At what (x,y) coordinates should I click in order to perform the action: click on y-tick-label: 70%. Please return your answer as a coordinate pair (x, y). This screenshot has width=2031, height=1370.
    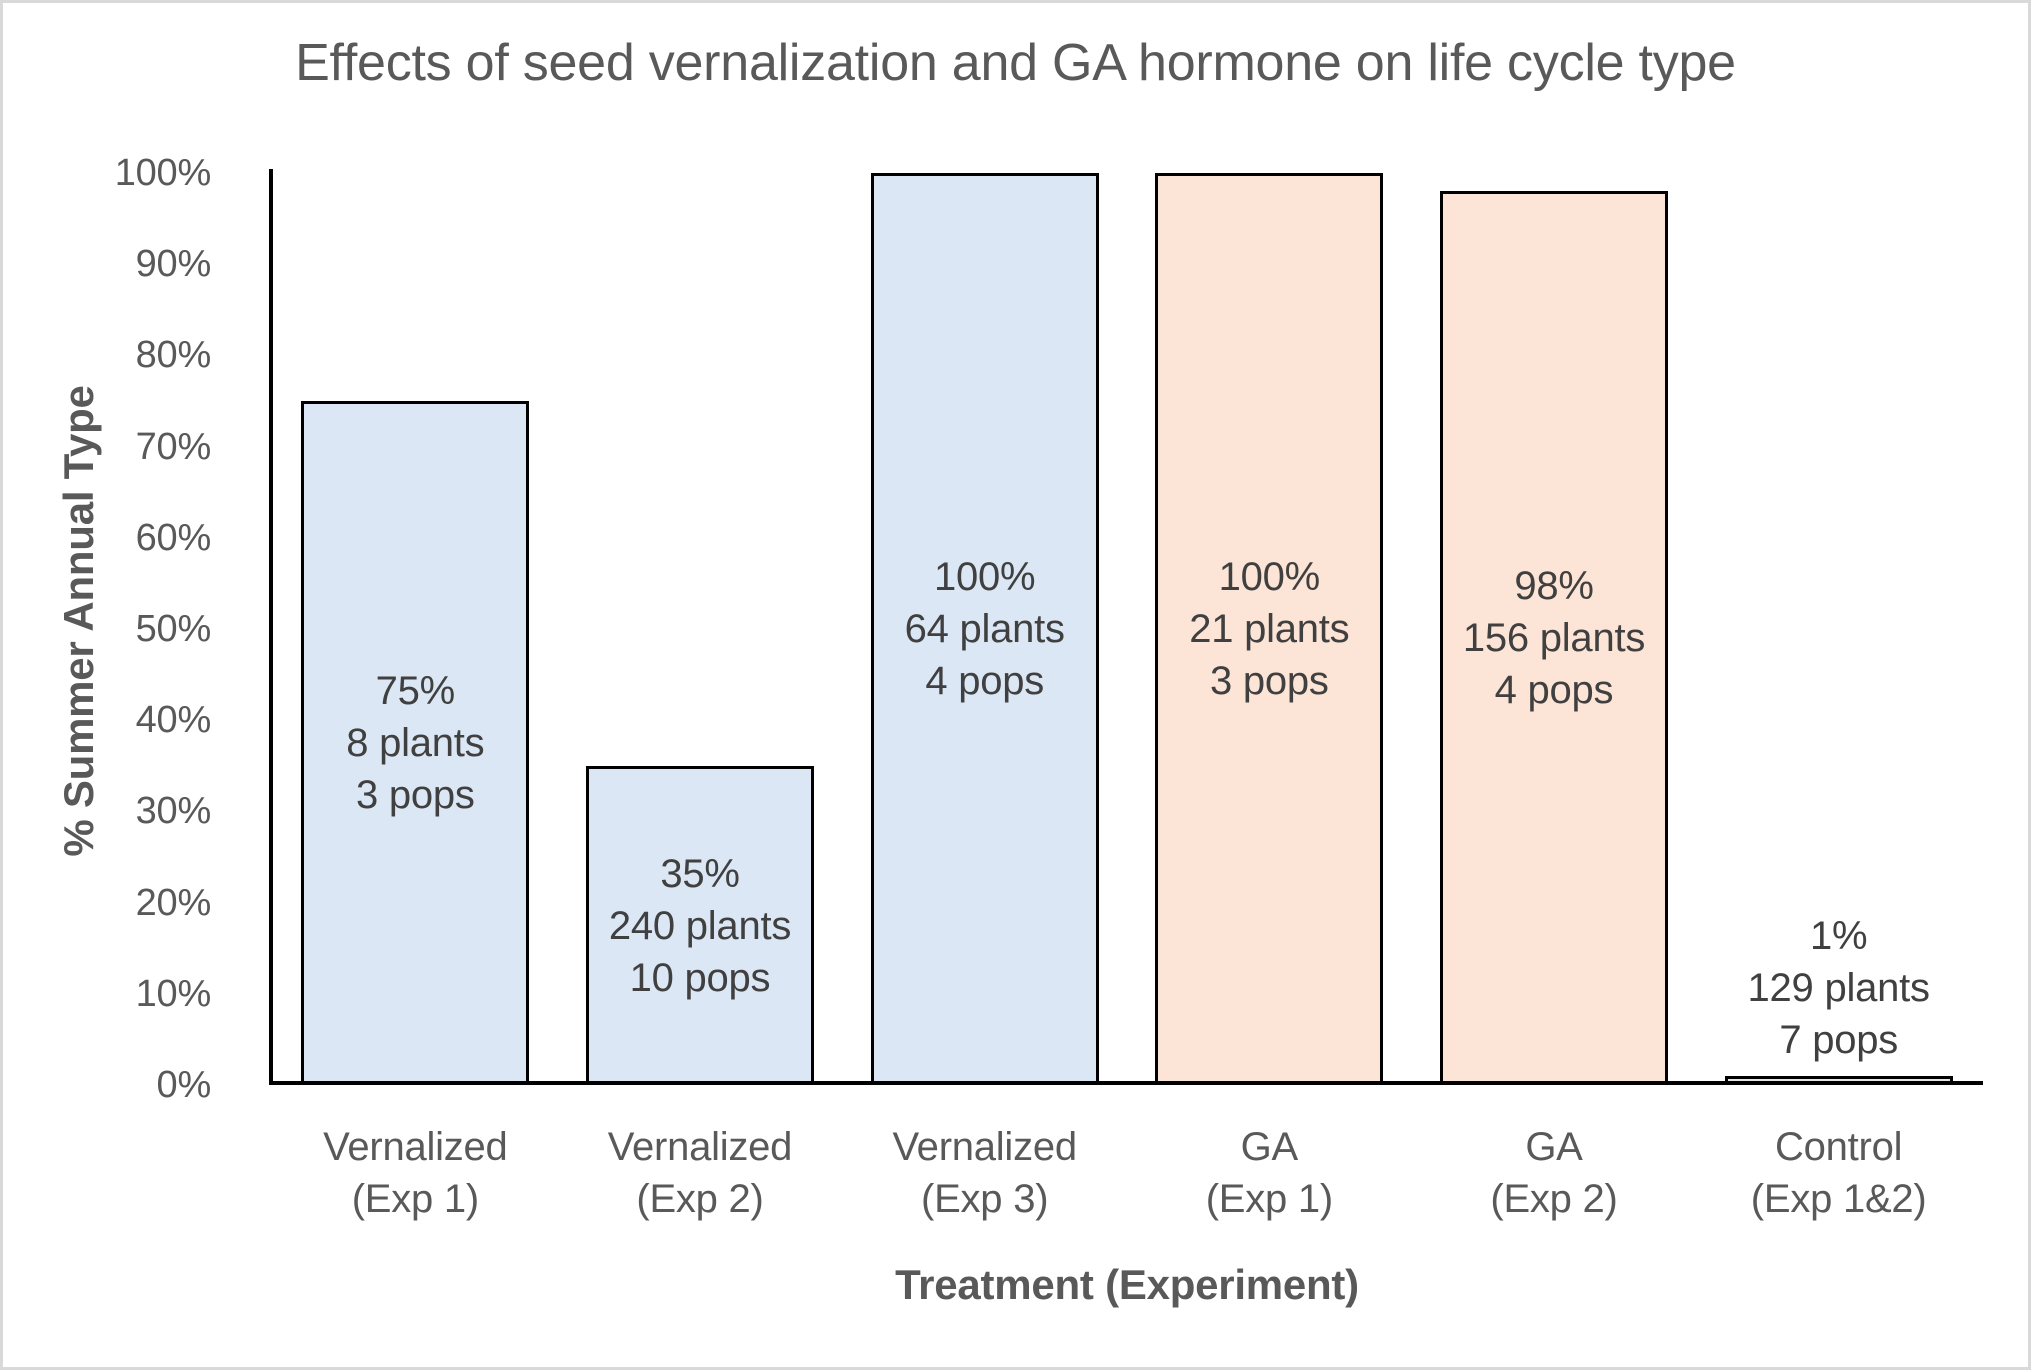
    Looking at the image, I should click on (173, 446).